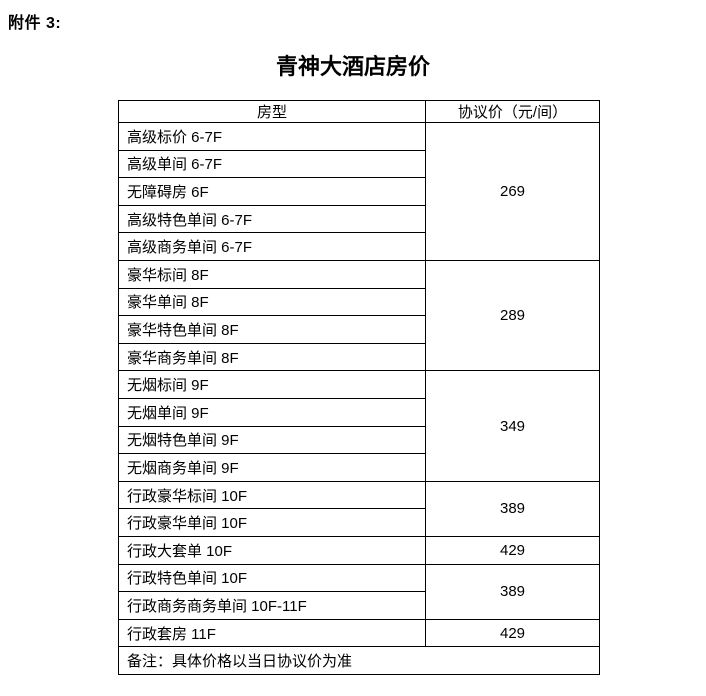  Describe the element at coordinates (272, 578) in the screenshot. I see `room-type-cell: 行政特色单间 10F` at that location.